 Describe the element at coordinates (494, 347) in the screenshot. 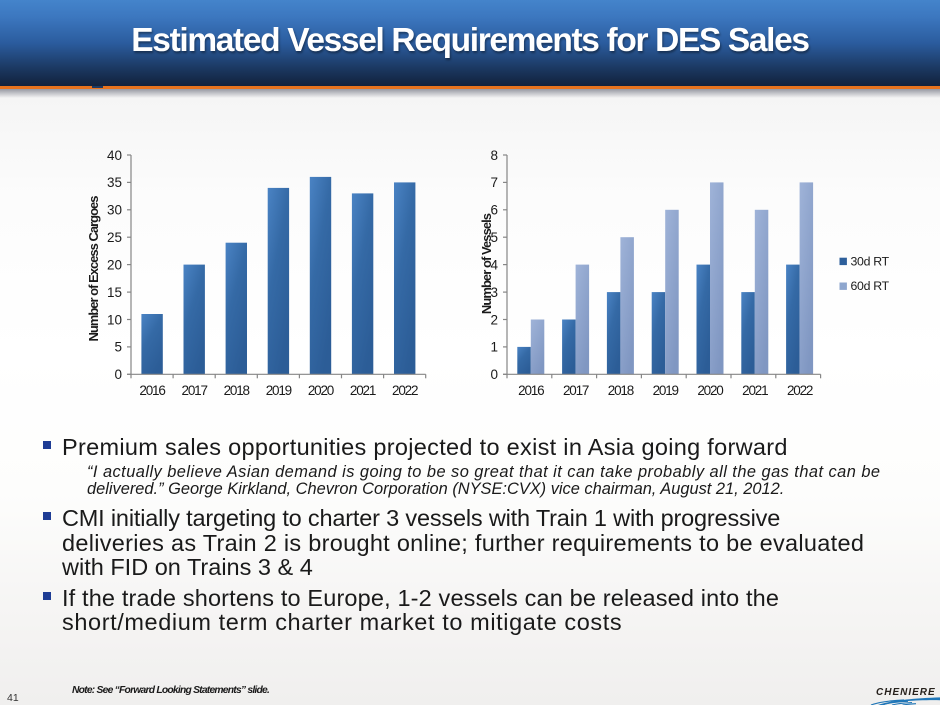

I see `svg-text: 1` at that location.